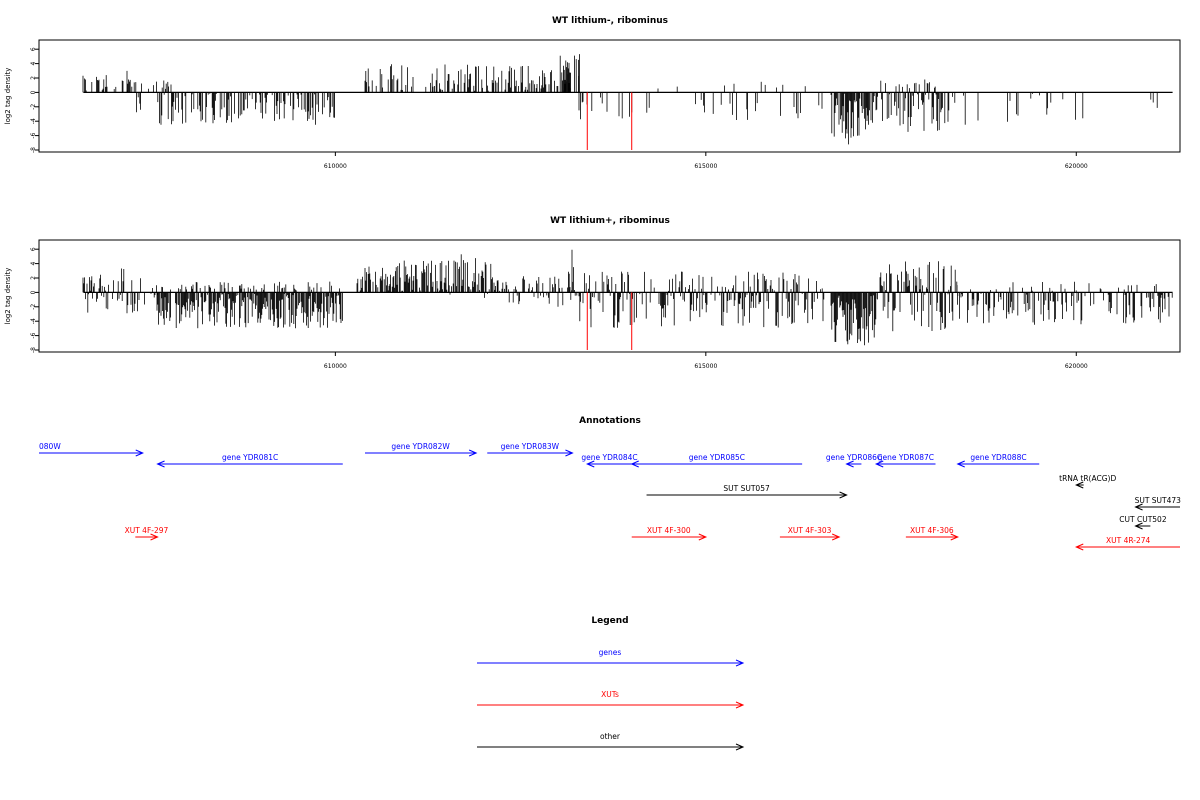 This screenshot has width=1200, height=800. What do you see at coordinates (1158, 500) in the screenshot?
I see `feature-label: SUT SUT473` at bounding box center [1158, 500].